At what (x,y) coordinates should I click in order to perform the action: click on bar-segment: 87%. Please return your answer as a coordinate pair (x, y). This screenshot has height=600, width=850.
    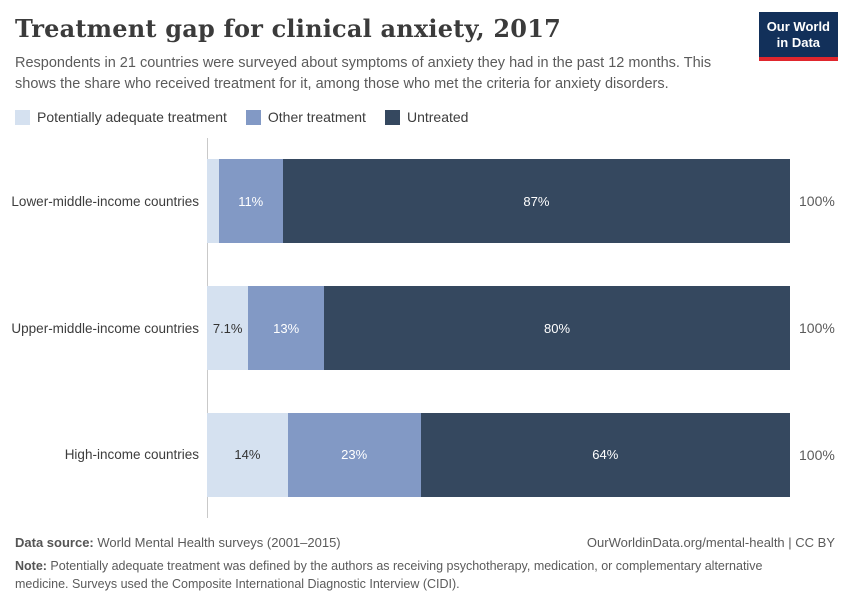
    Looking at the image, I should click on (536, 201).